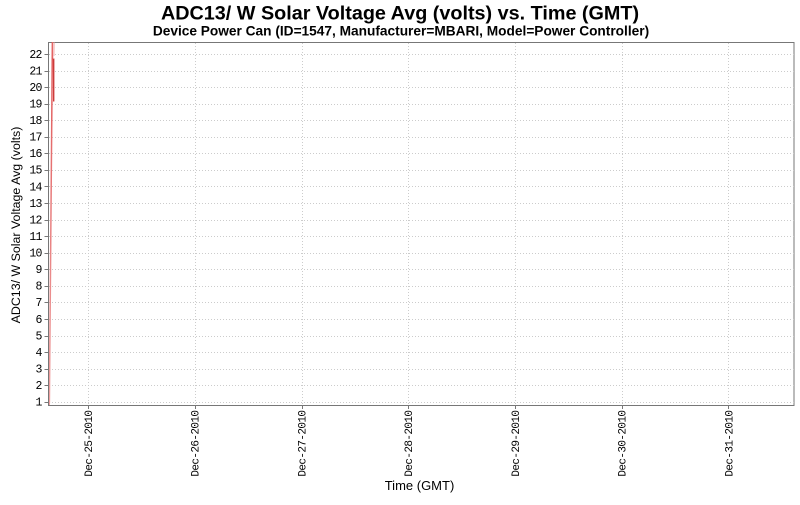  I want to click on svg-text: 5, so click(38, 336).